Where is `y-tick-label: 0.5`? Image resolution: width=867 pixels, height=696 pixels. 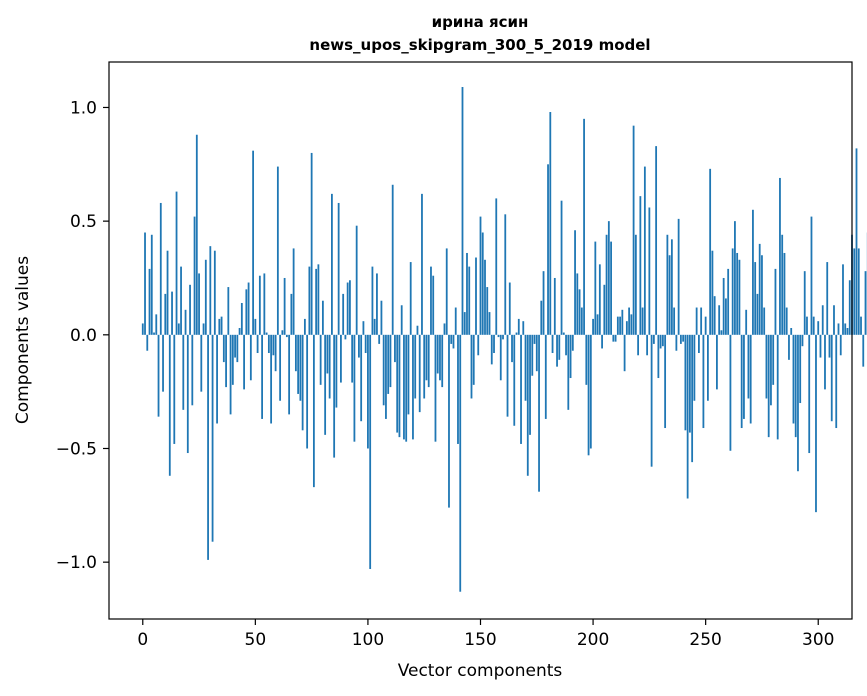 y-tick-label: 0.5 is located at coordinates (83, 222).